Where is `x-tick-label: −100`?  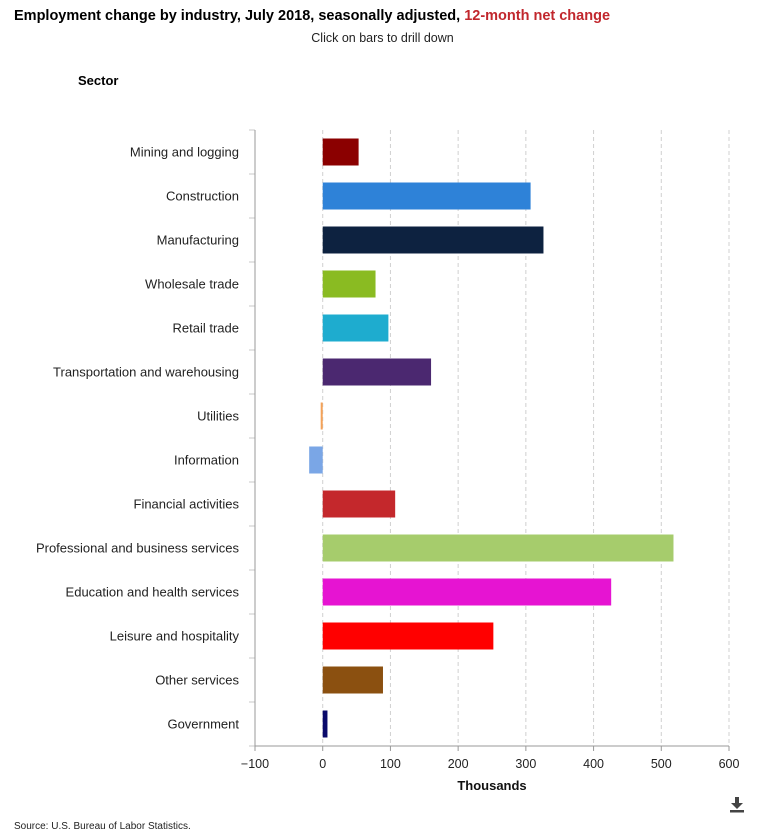
x-tick-label: −100 is located at coordinates (255, 764).